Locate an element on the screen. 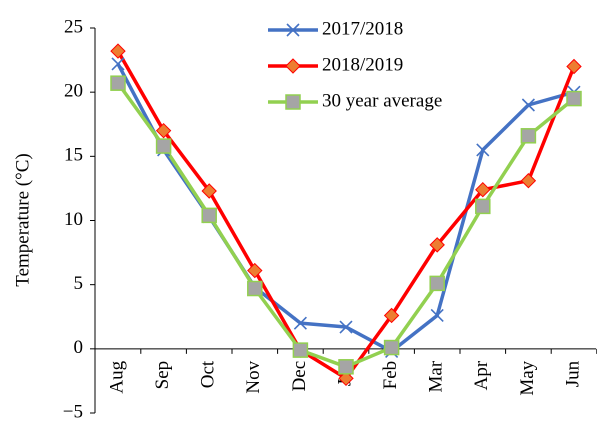  x-tick-label: Feb is located at coordinates (390, 375).